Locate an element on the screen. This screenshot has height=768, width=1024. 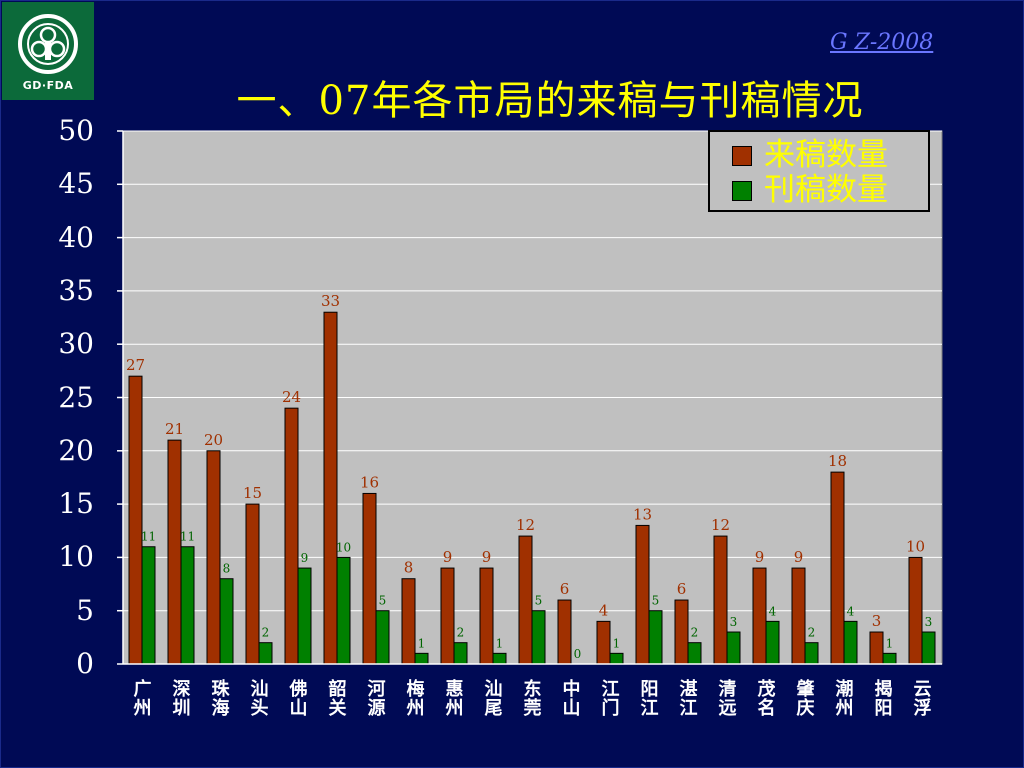
y-tick-label: 45 is located at coordinates (76, 184).